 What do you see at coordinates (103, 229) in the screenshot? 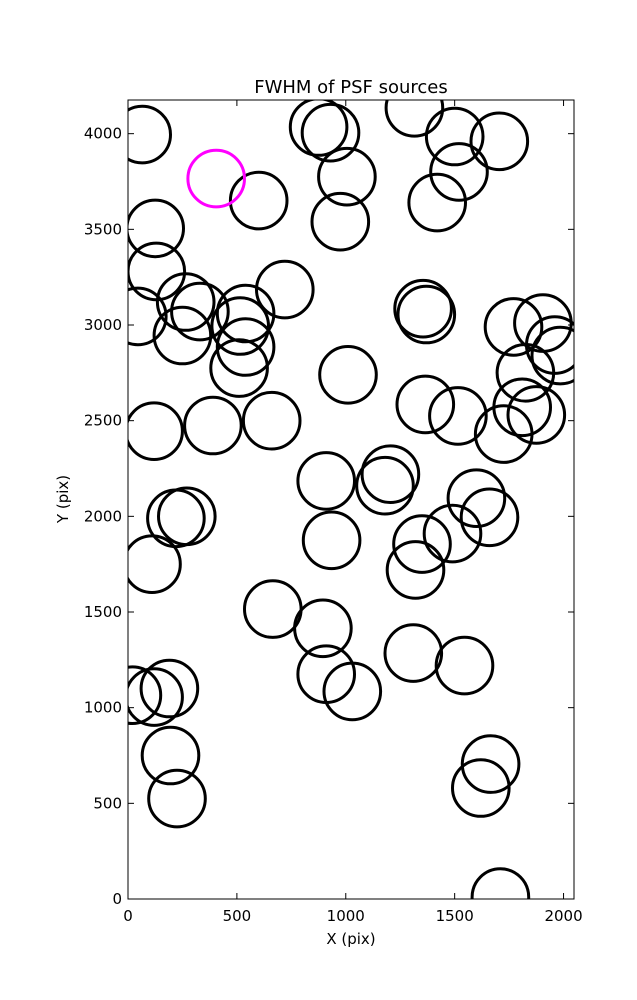
I see `y-tick-label: 3500` at bounding box center [103, 229].